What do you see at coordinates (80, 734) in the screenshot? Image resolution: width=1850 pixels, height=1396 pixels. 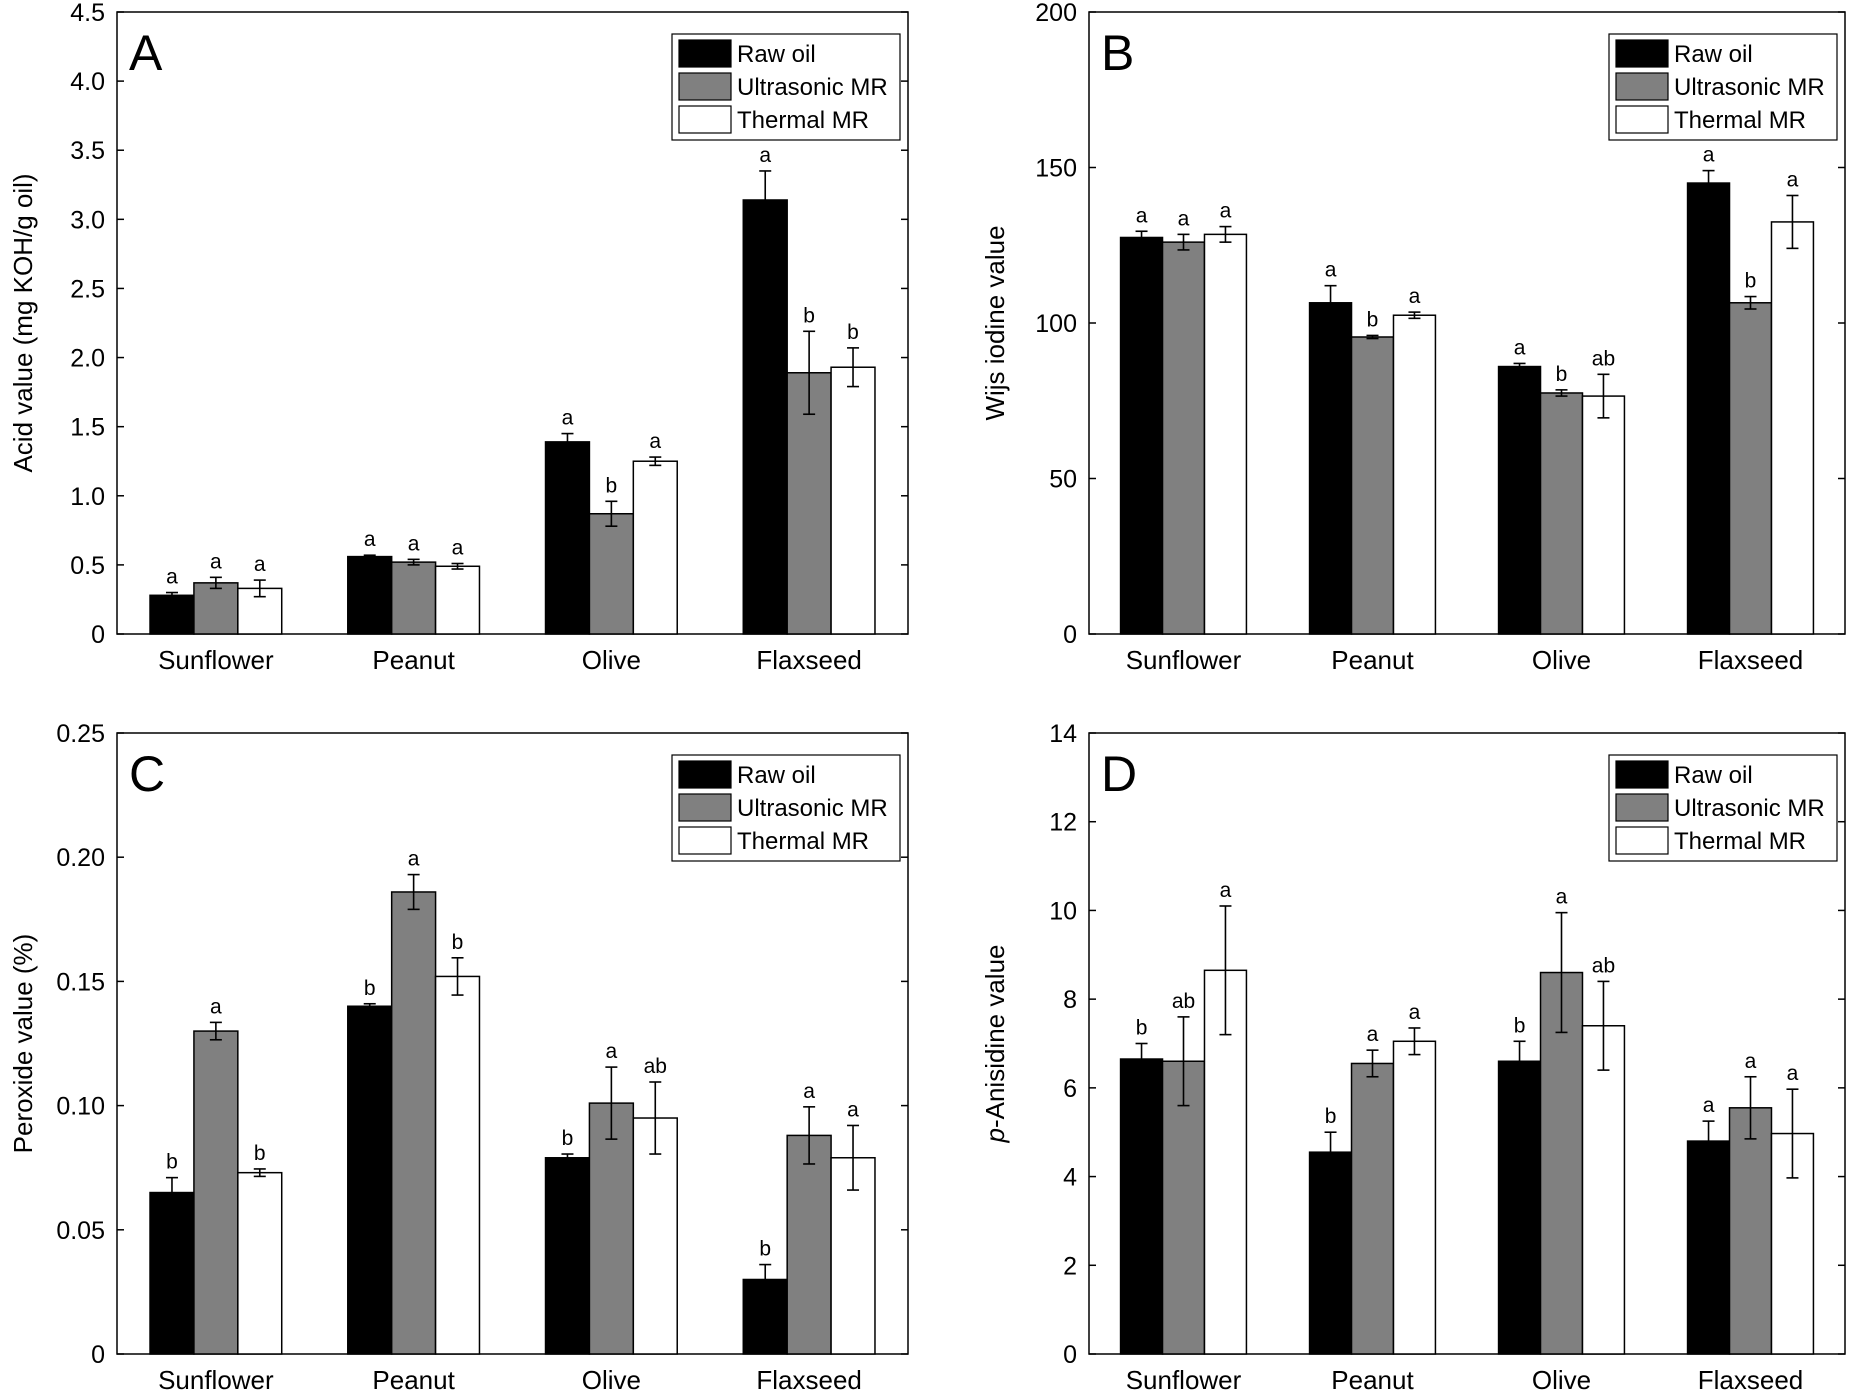 I see `y-tick-label: 0.25` at bounding box center [80, 734].